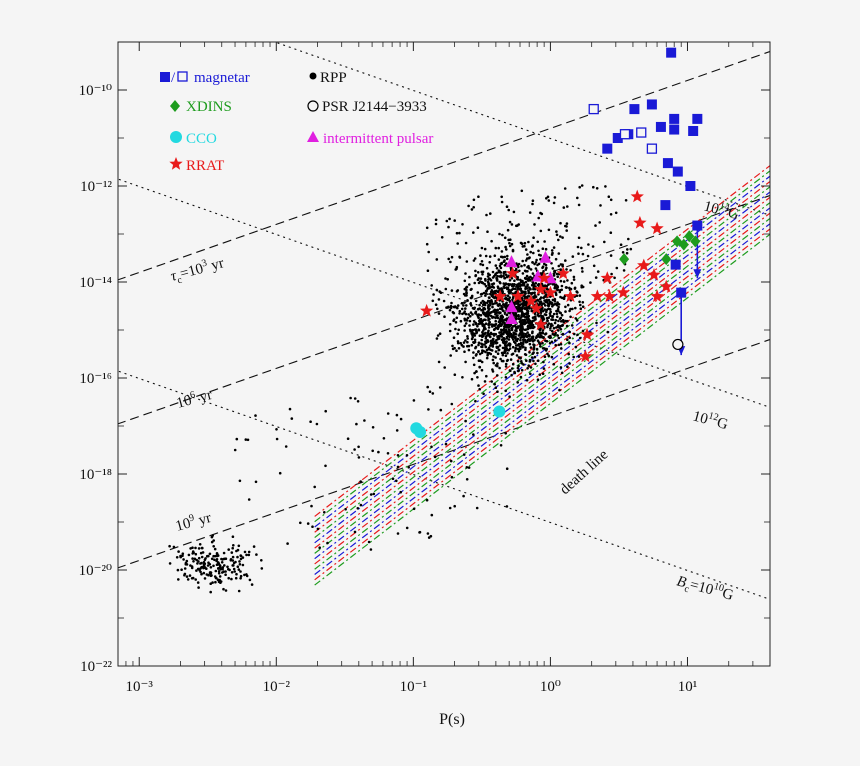 The image size is (860, 766). What do you see at coordinates (697, 274) in the screenshot?
I see `upper-limit-arrow-head` at bounding box center [697, 274].